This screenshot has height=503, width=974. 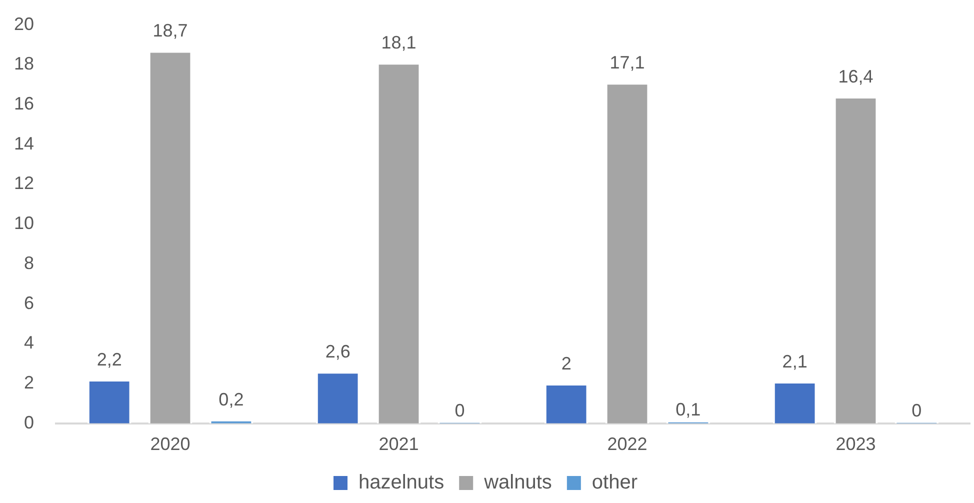 I want to click on data-label: 2,1, so click(x=795, y=362).